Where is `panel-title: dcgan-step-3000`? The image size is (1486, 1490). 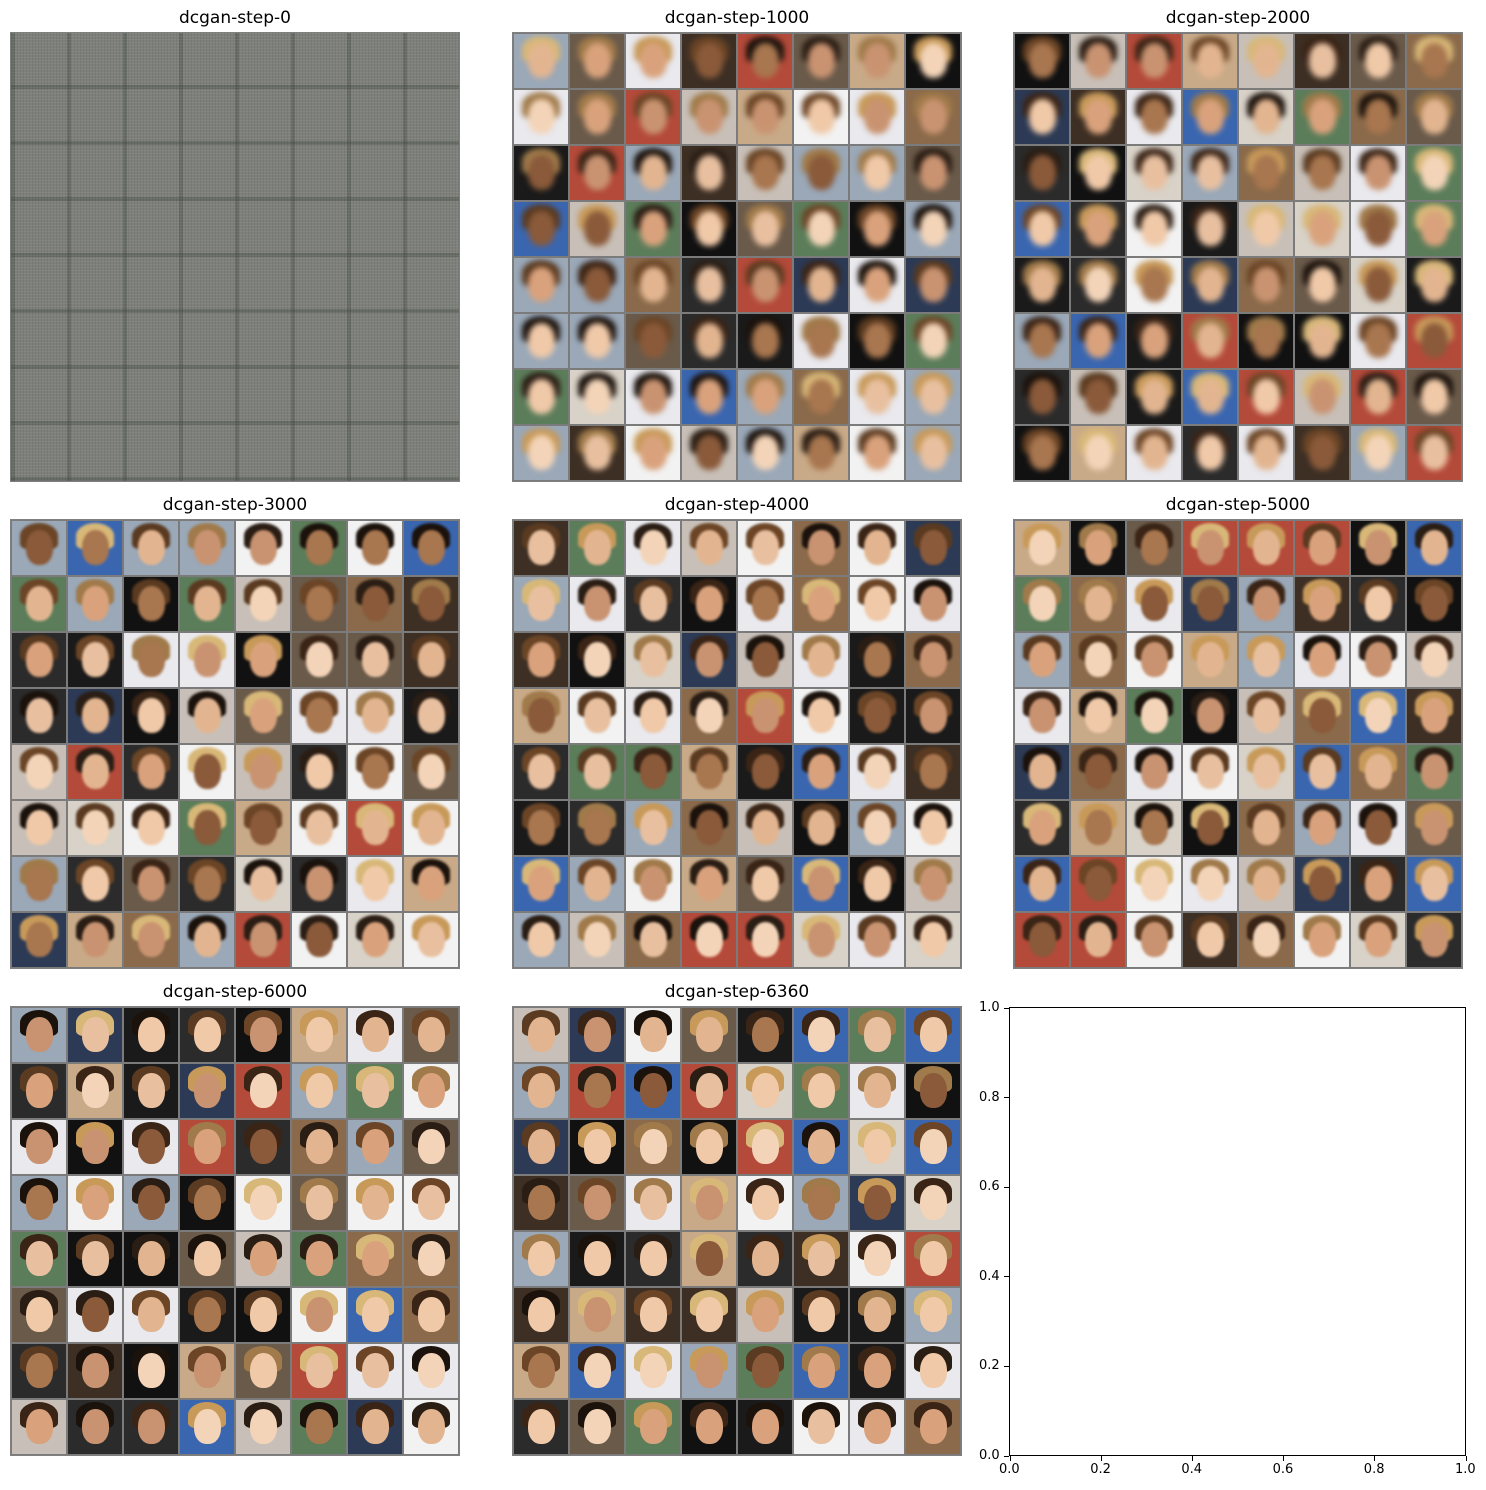
panel-title: dcgan-step-3000 is located at coordinates (235, 505).